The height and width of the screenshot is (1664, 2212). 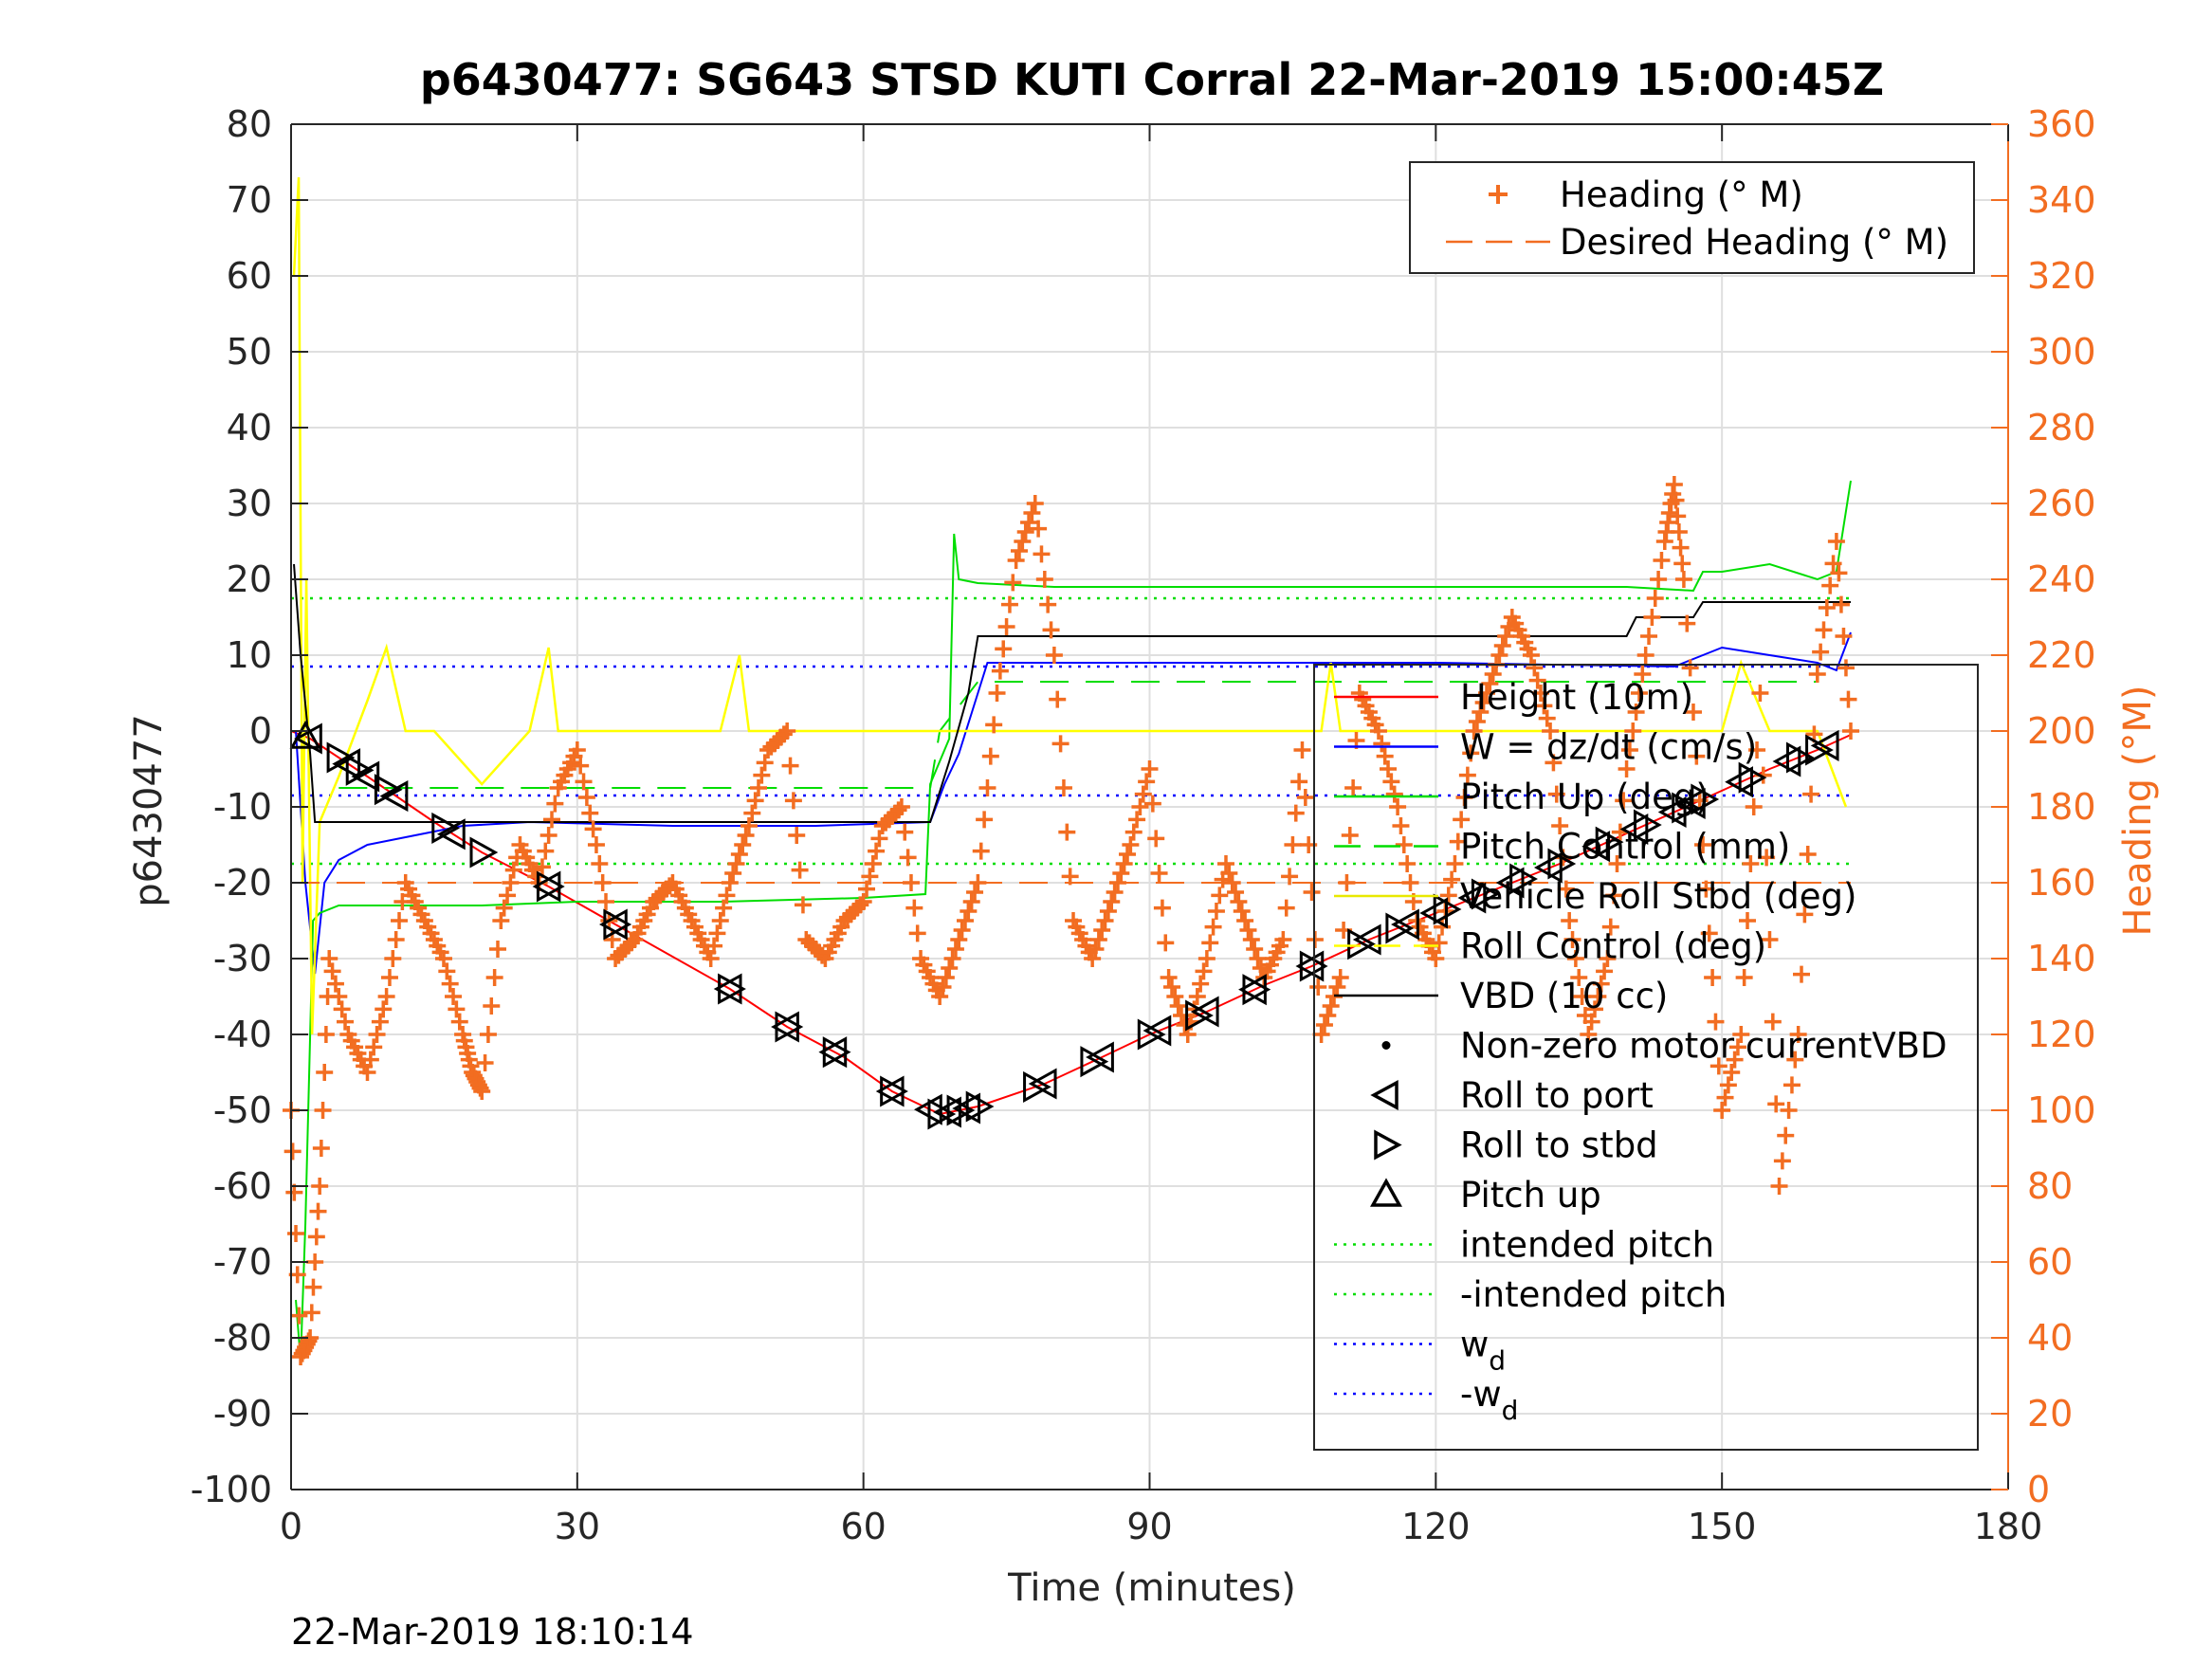 I want to click on y-right-tick-label: 360, so click(x=2061, y=124).